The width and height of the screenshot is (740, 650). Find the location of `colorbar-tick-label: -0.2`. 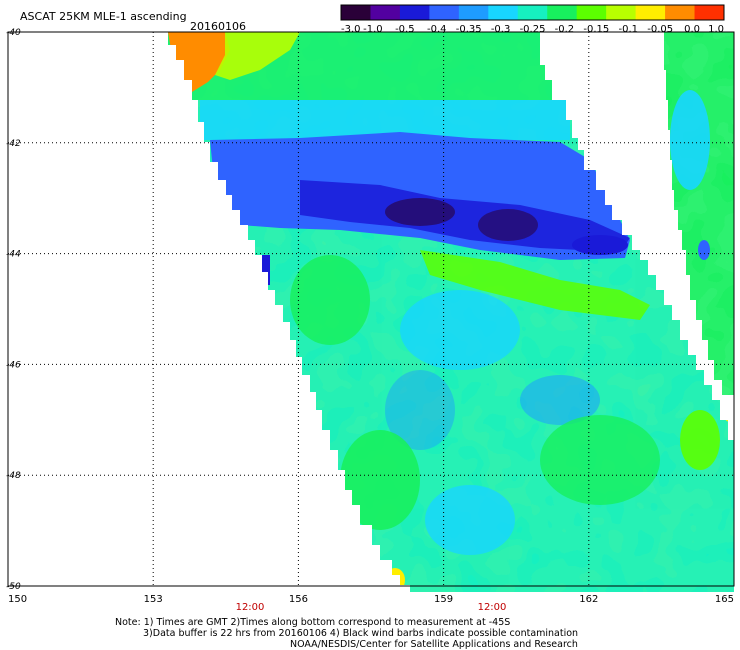

colorbar-tick-label: -0.2 is located at coordinates (565, 29).